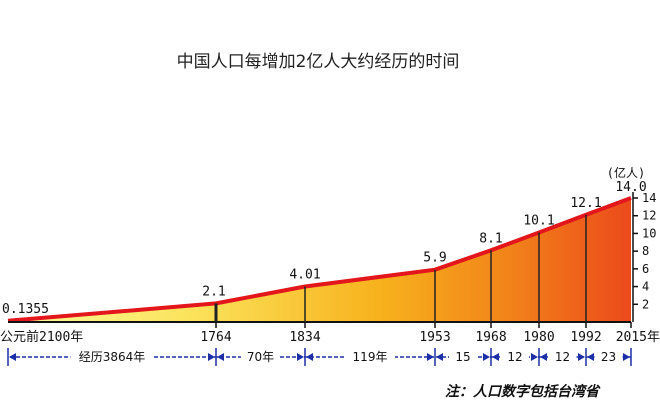 The width and height of the screenshot is (660, 416). I want to click on year-label: 1764, so click(215, 337).